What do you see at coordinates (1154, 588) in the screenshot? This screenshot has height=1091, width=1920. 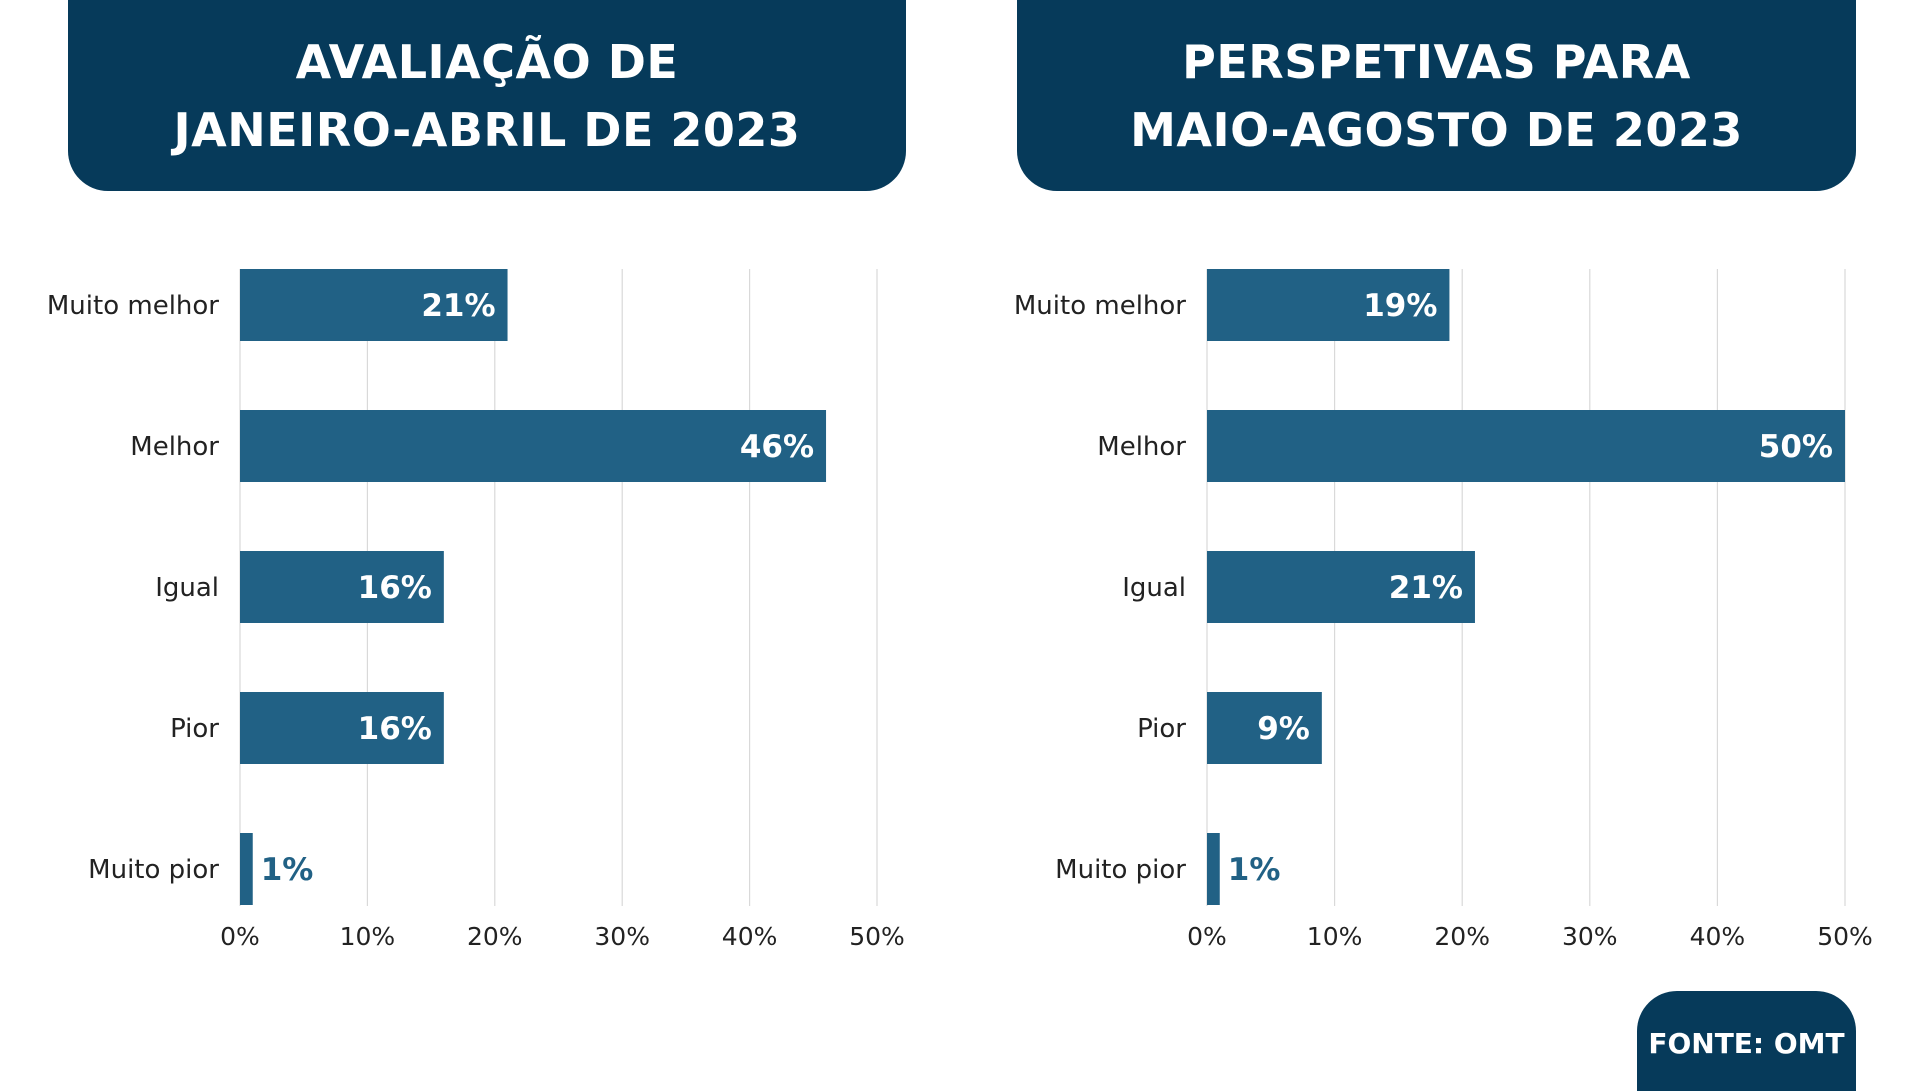 I see `right-category-label: Igual` at bounding box center [1154, 588].